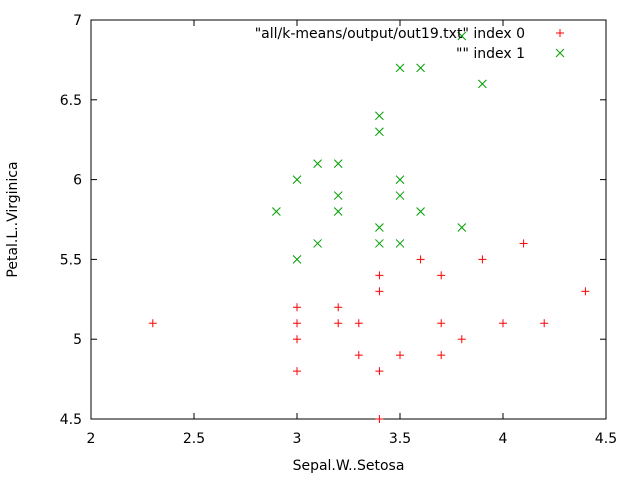 Image resolution: width=640 pixels, height=480 pixels. Describe the element at coordinates (71, 260) in the screenshot. I see `y-tick-label: 5.5` at that location.